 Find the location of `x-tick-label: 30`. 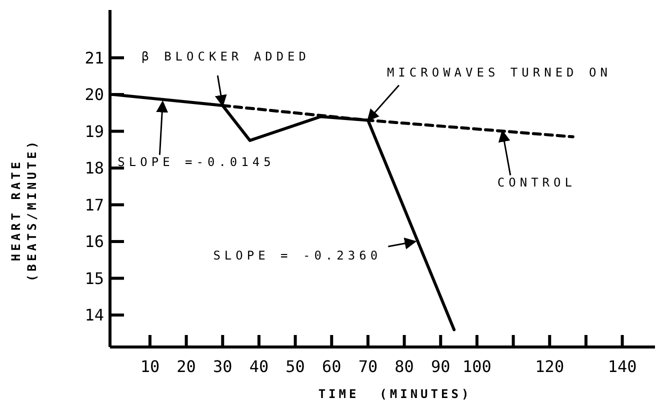

x-tick-label: 30 is located at coordinates (222, 366).